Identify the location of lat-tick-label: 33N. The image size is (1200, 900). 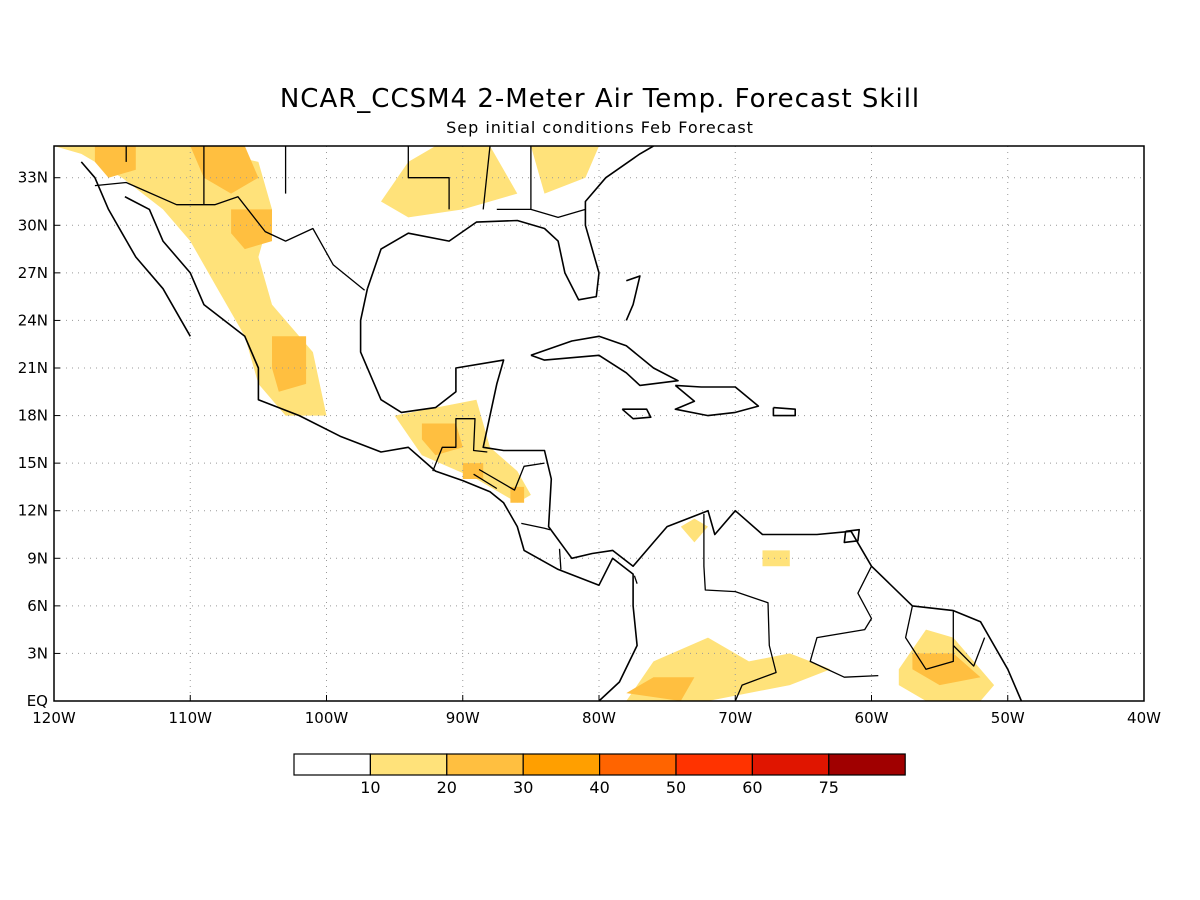
(33, 178).